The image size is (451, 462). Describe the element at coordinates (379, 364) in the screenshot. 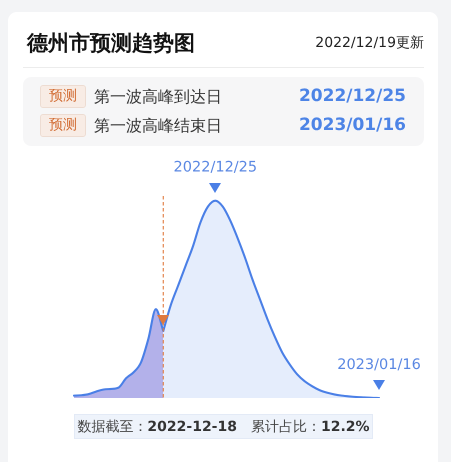

I see `annotation: 2023/01/16` at that location.